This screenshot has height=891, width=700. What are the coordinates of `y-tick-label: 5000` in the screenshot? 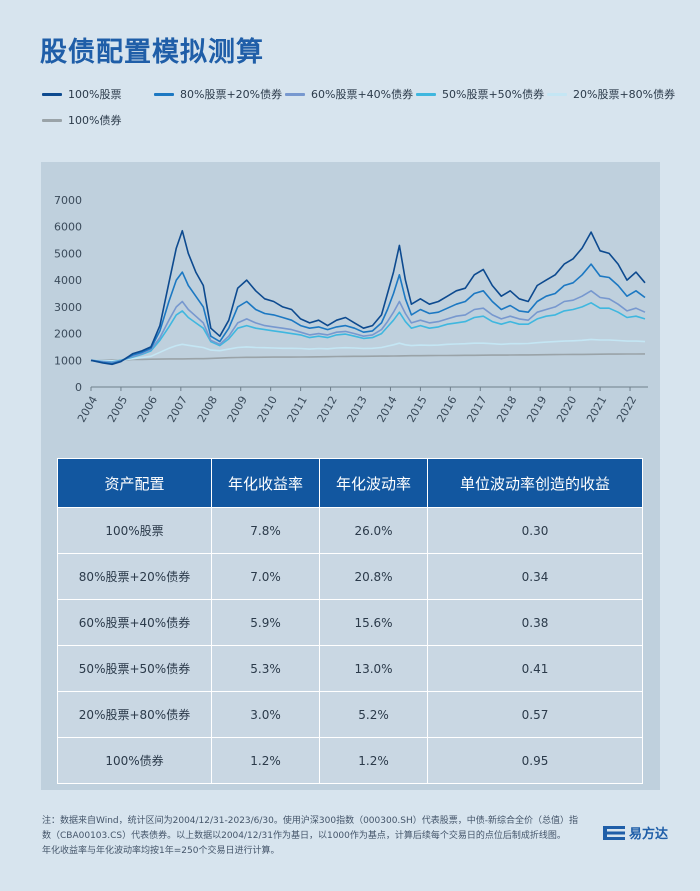 It's located at (68, 253).